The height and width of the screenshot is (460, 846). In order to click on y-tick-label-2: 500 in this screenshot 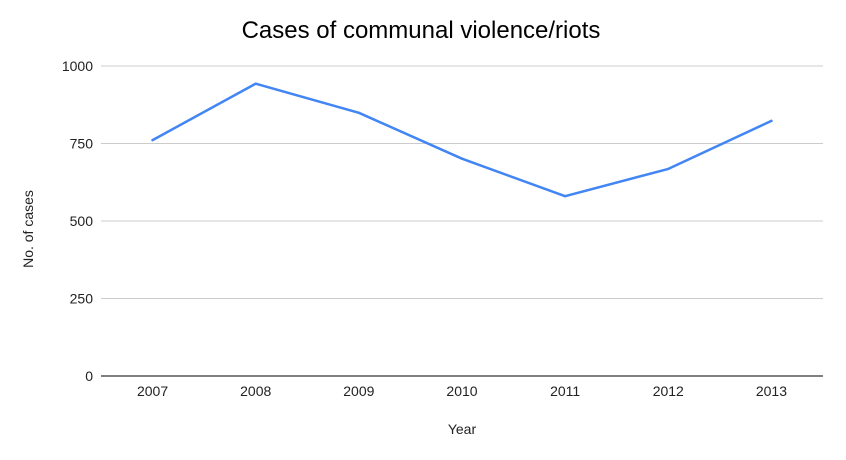, I will do `click(82, 221)`.